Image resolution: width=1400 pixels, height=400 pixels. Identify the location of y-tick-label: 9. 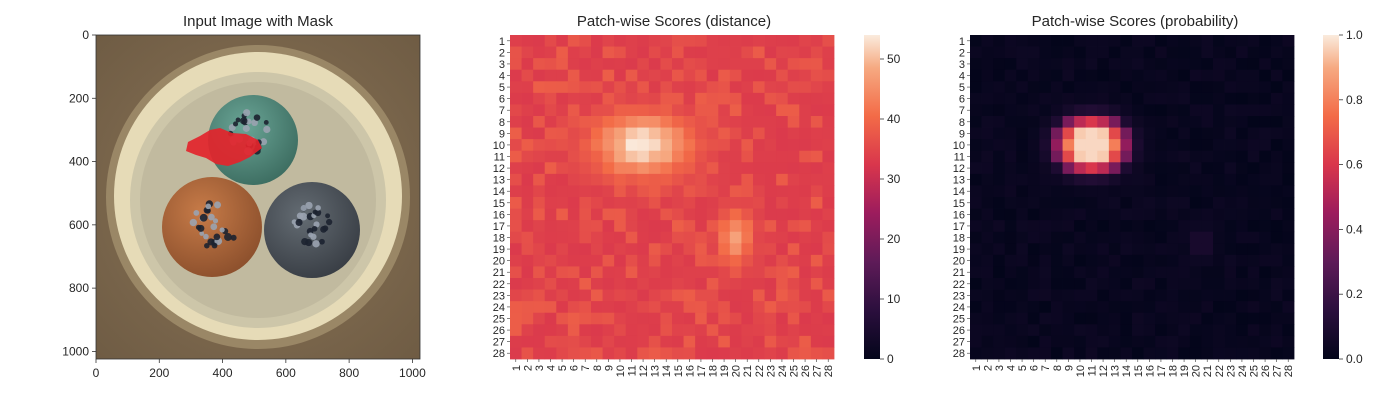
(502, 134).